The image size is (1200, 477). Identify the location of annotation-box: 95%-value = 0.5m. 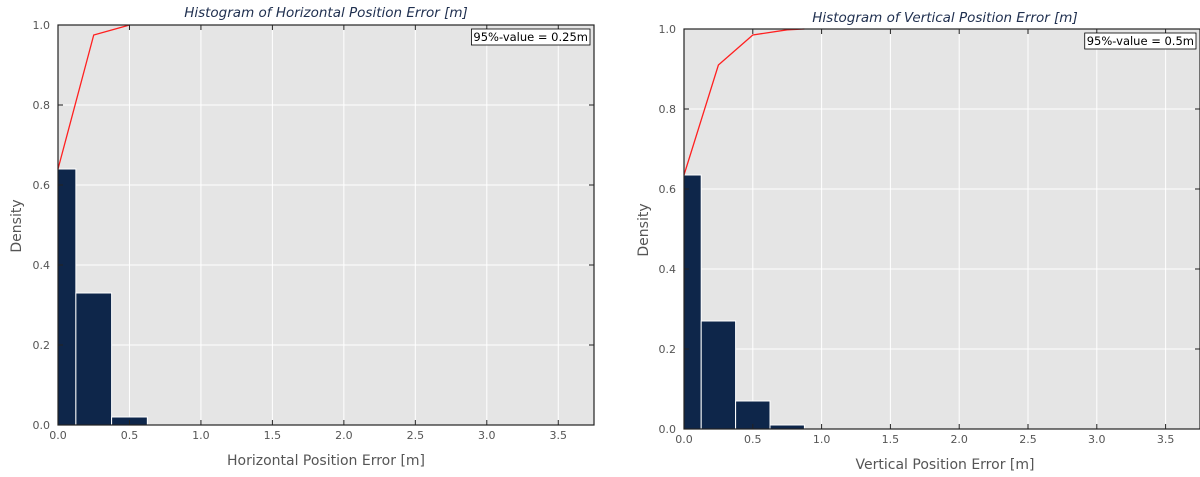
(1140, 41).